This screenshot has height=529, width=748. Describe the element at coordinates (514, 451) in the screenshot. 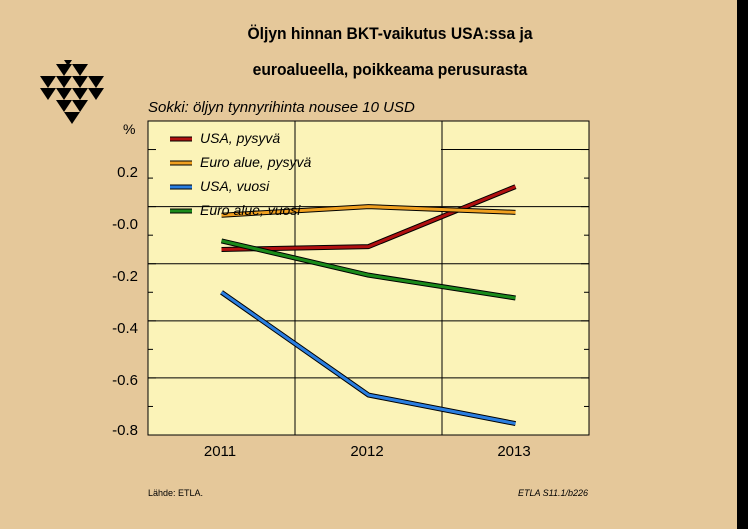

I see `x-tick-label: 2013` at that location.